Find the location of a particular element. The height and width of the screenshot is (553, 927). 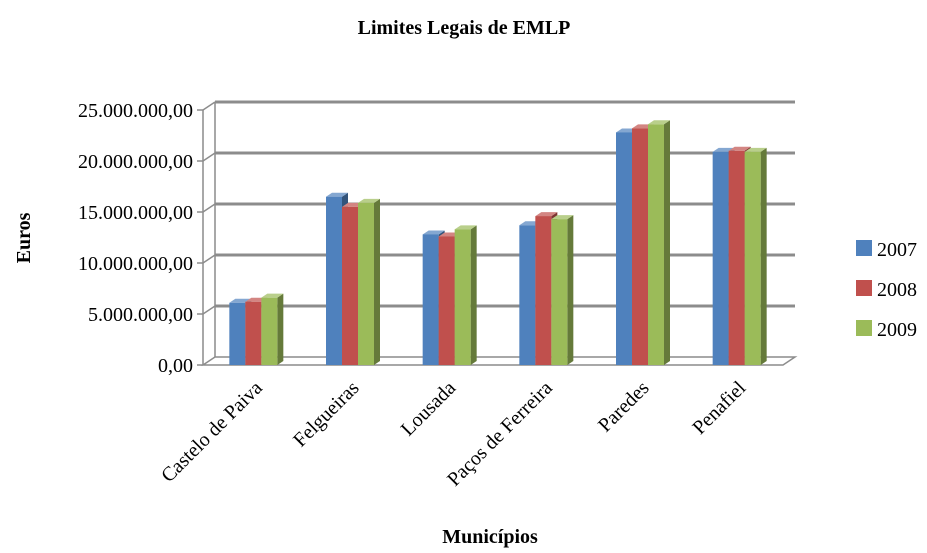

y-tick-label: 5.000.000,00 is located at coordinates (140, 315).